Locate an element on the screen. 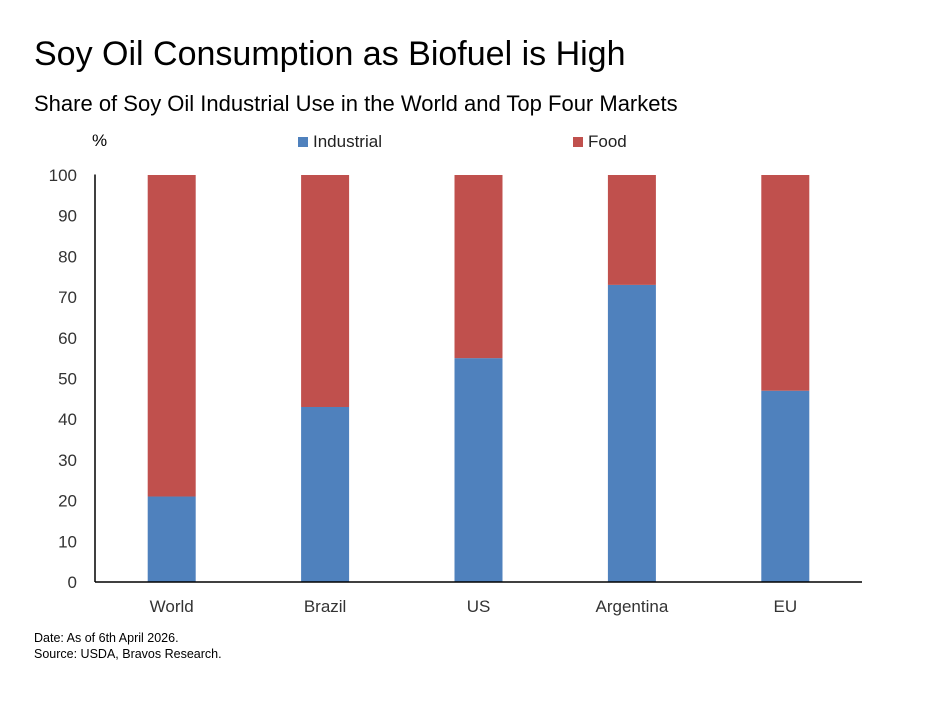 Image resolution: width=938 pixels, height=703 pixels. bar-industrial-argentina is located at coordinates (631, 433).